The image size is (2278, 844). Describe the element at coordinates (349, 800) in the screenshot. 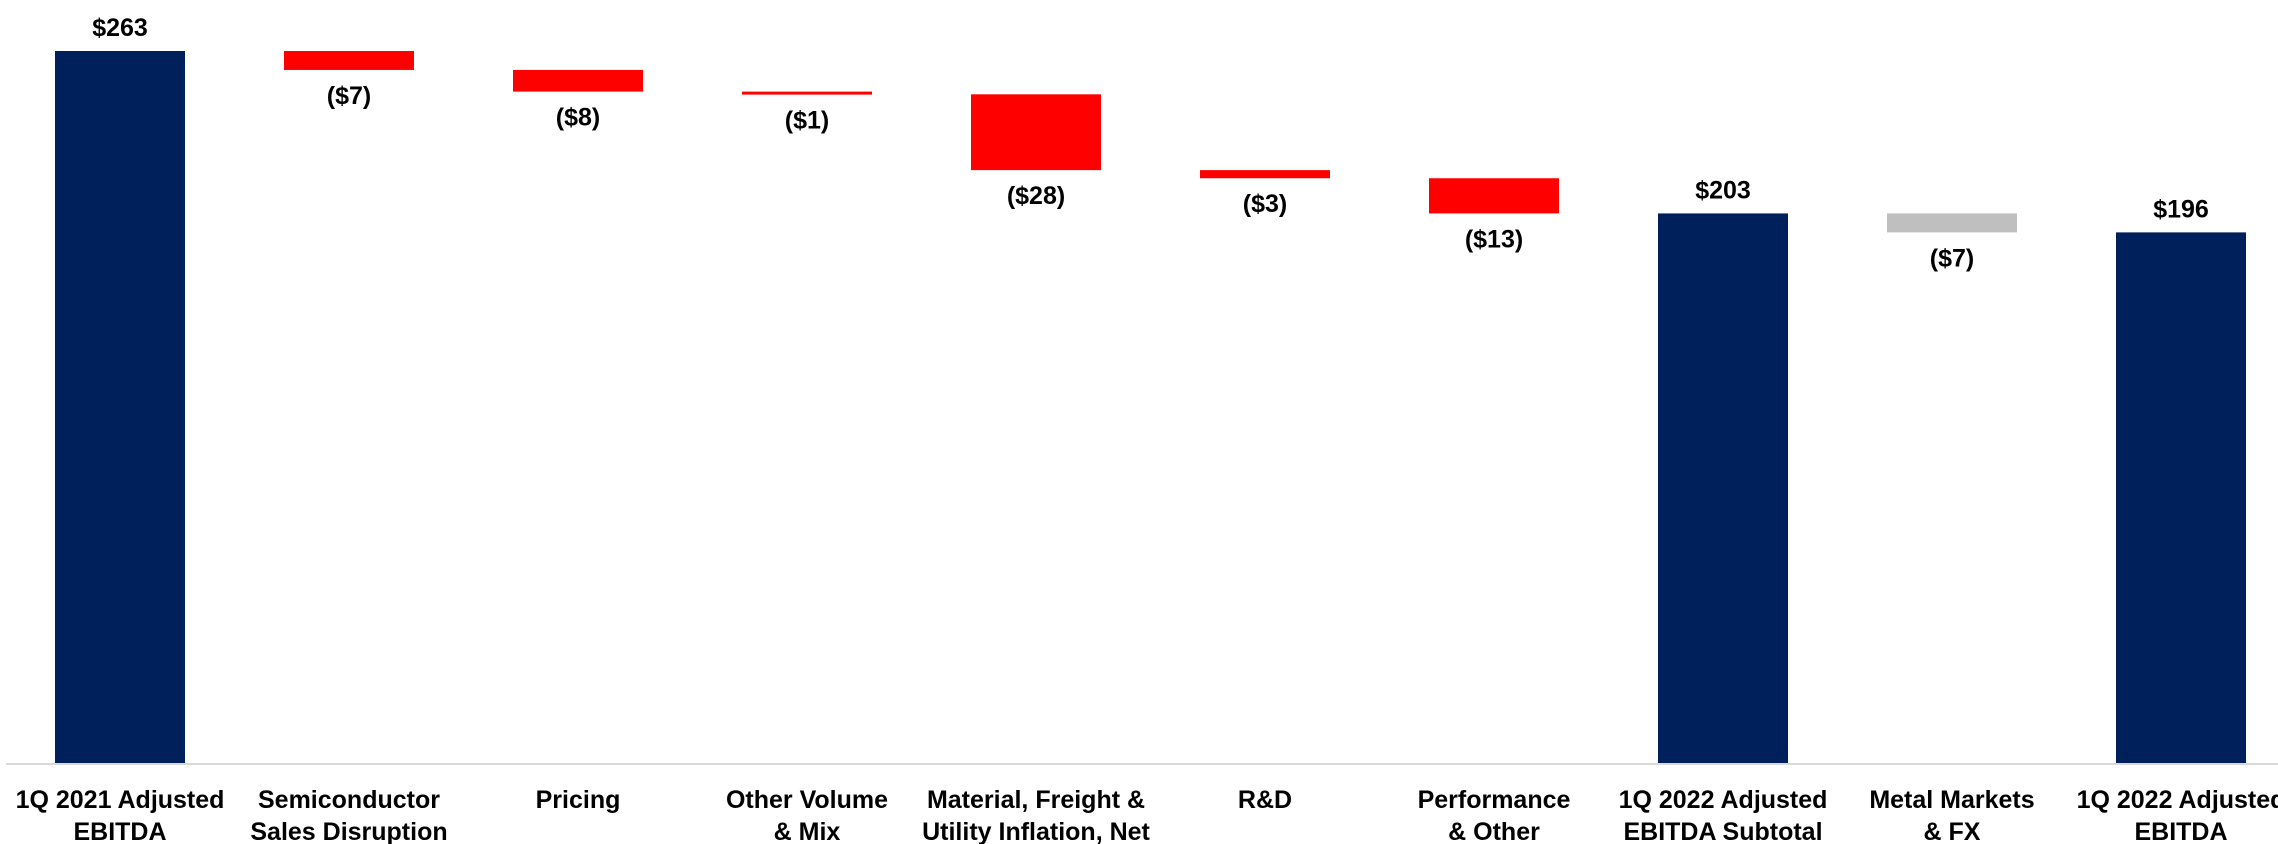

I see `category-label-line: Semiconductor` at that location.